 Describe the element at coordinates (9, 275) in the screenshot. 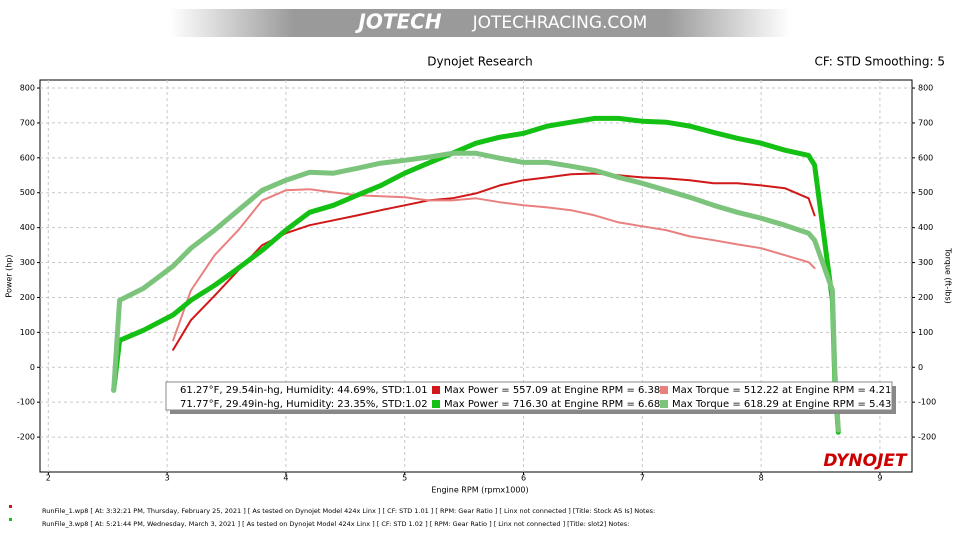

I see `y-axis-label: Power (hp)` at that location.